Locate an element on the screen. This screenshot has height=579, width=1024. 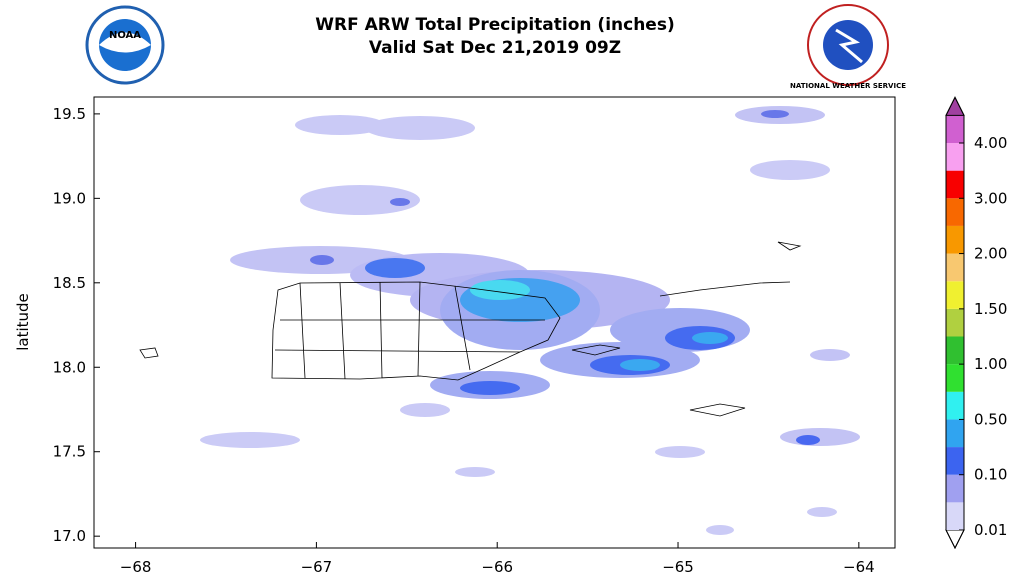
colorbar-tick-label: 1.00 is located at coordinates (990, 364).